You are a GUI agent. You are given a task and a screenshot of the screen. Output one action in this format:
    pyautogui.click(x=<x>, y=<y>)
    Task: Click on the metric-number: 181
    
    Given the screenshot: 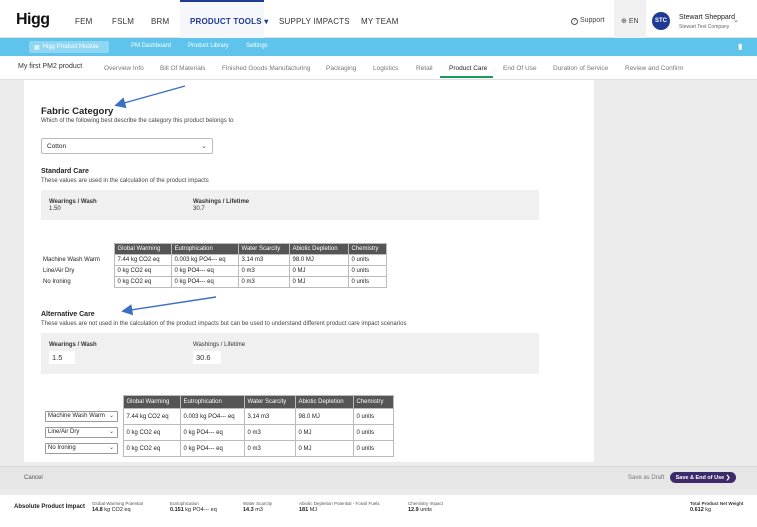 What is the action you would take?
    pyautogui.click(x=304, y=510)
    